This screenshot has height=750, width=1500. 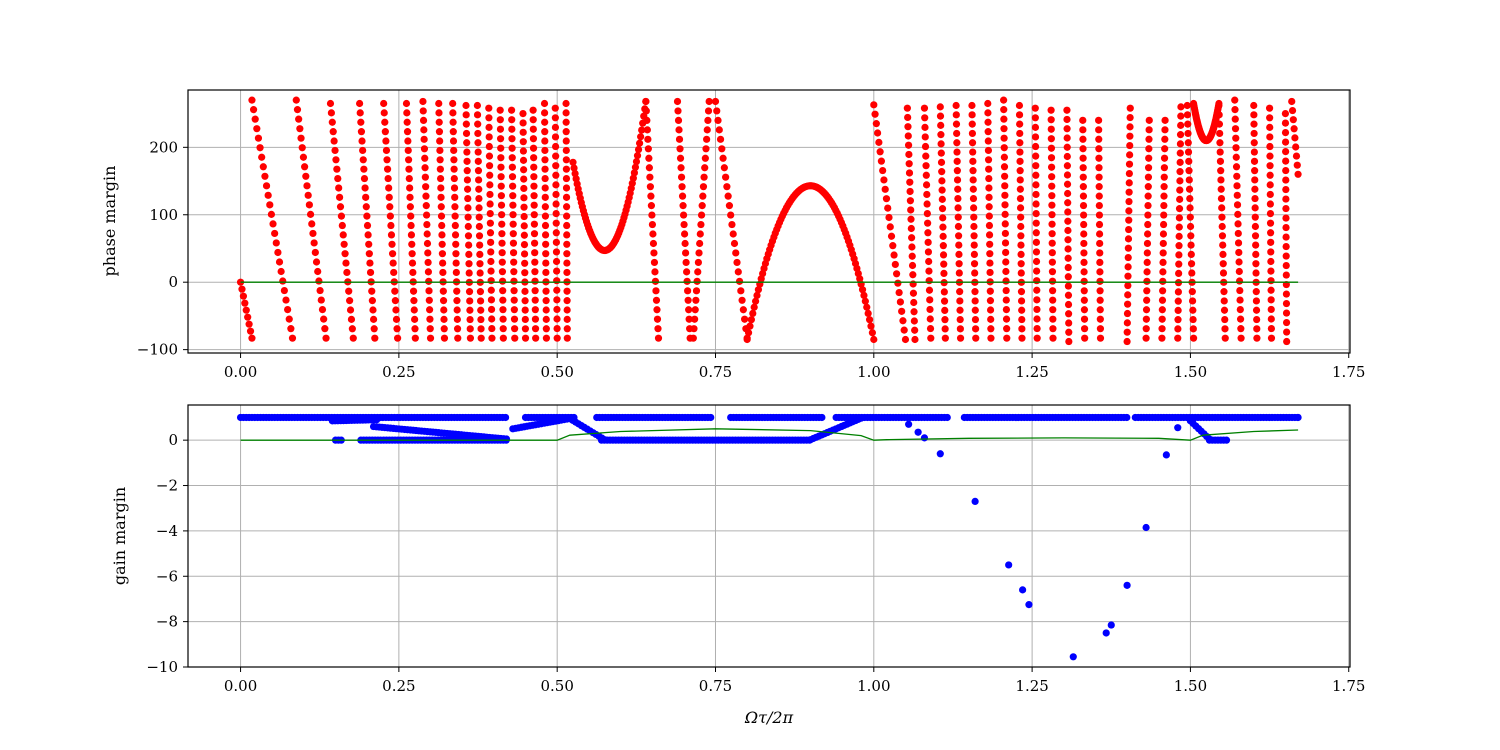 I want to click on y-tick-label: 100, so click(x=163, y=215).